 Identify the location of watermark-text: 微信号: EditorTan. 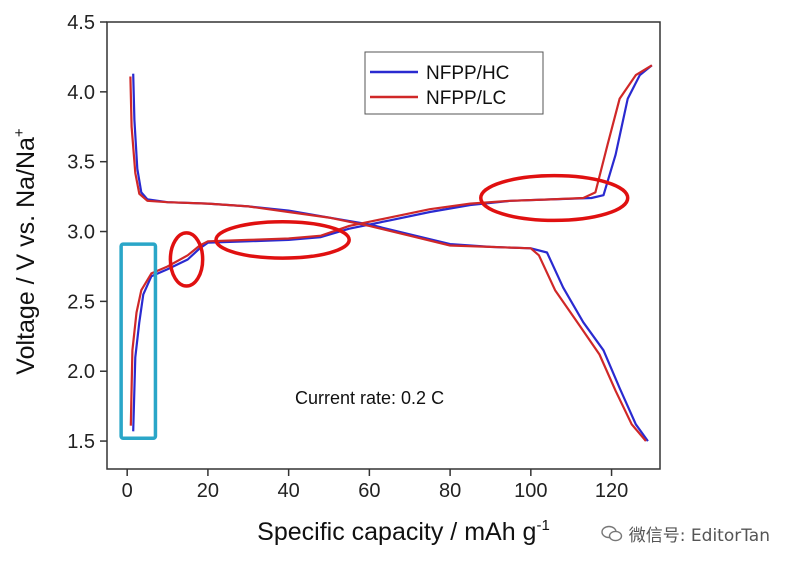
(699, 536).